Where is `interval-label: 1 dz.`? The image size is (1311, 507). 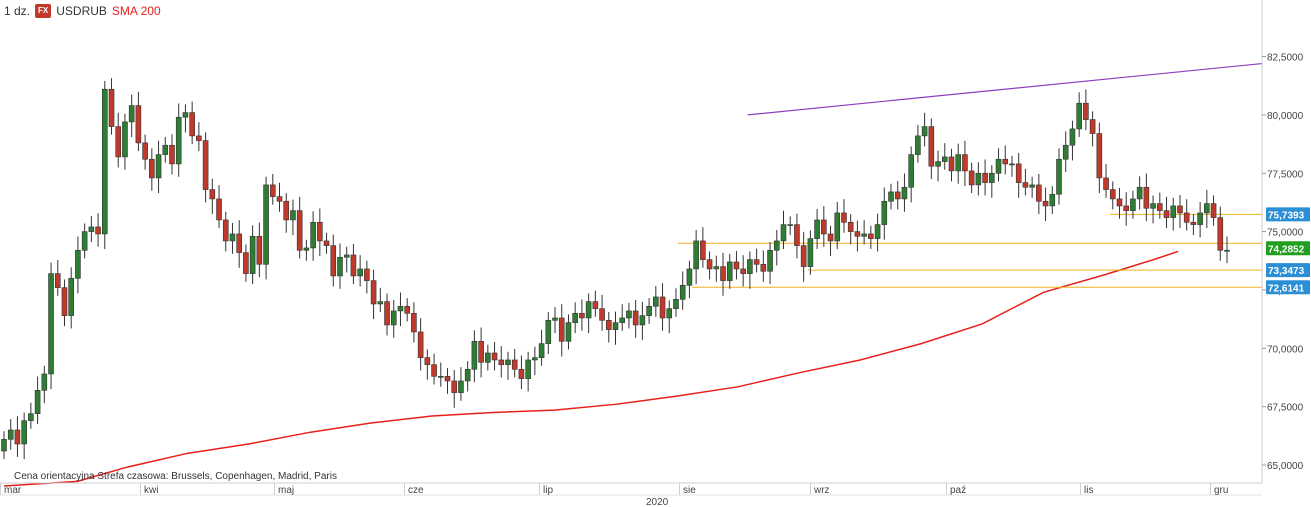
interval-label: 1 dz. is located at coordinates (17, 11).